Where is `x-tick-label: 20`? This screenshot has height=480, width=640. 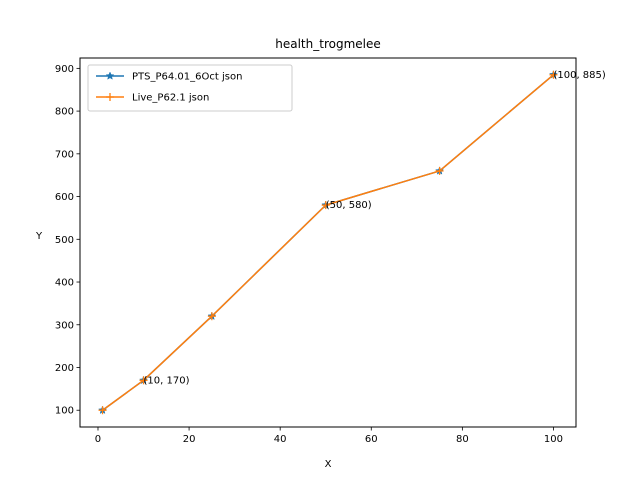
x-tick-label: 20 is located at coordinates (189, 439).